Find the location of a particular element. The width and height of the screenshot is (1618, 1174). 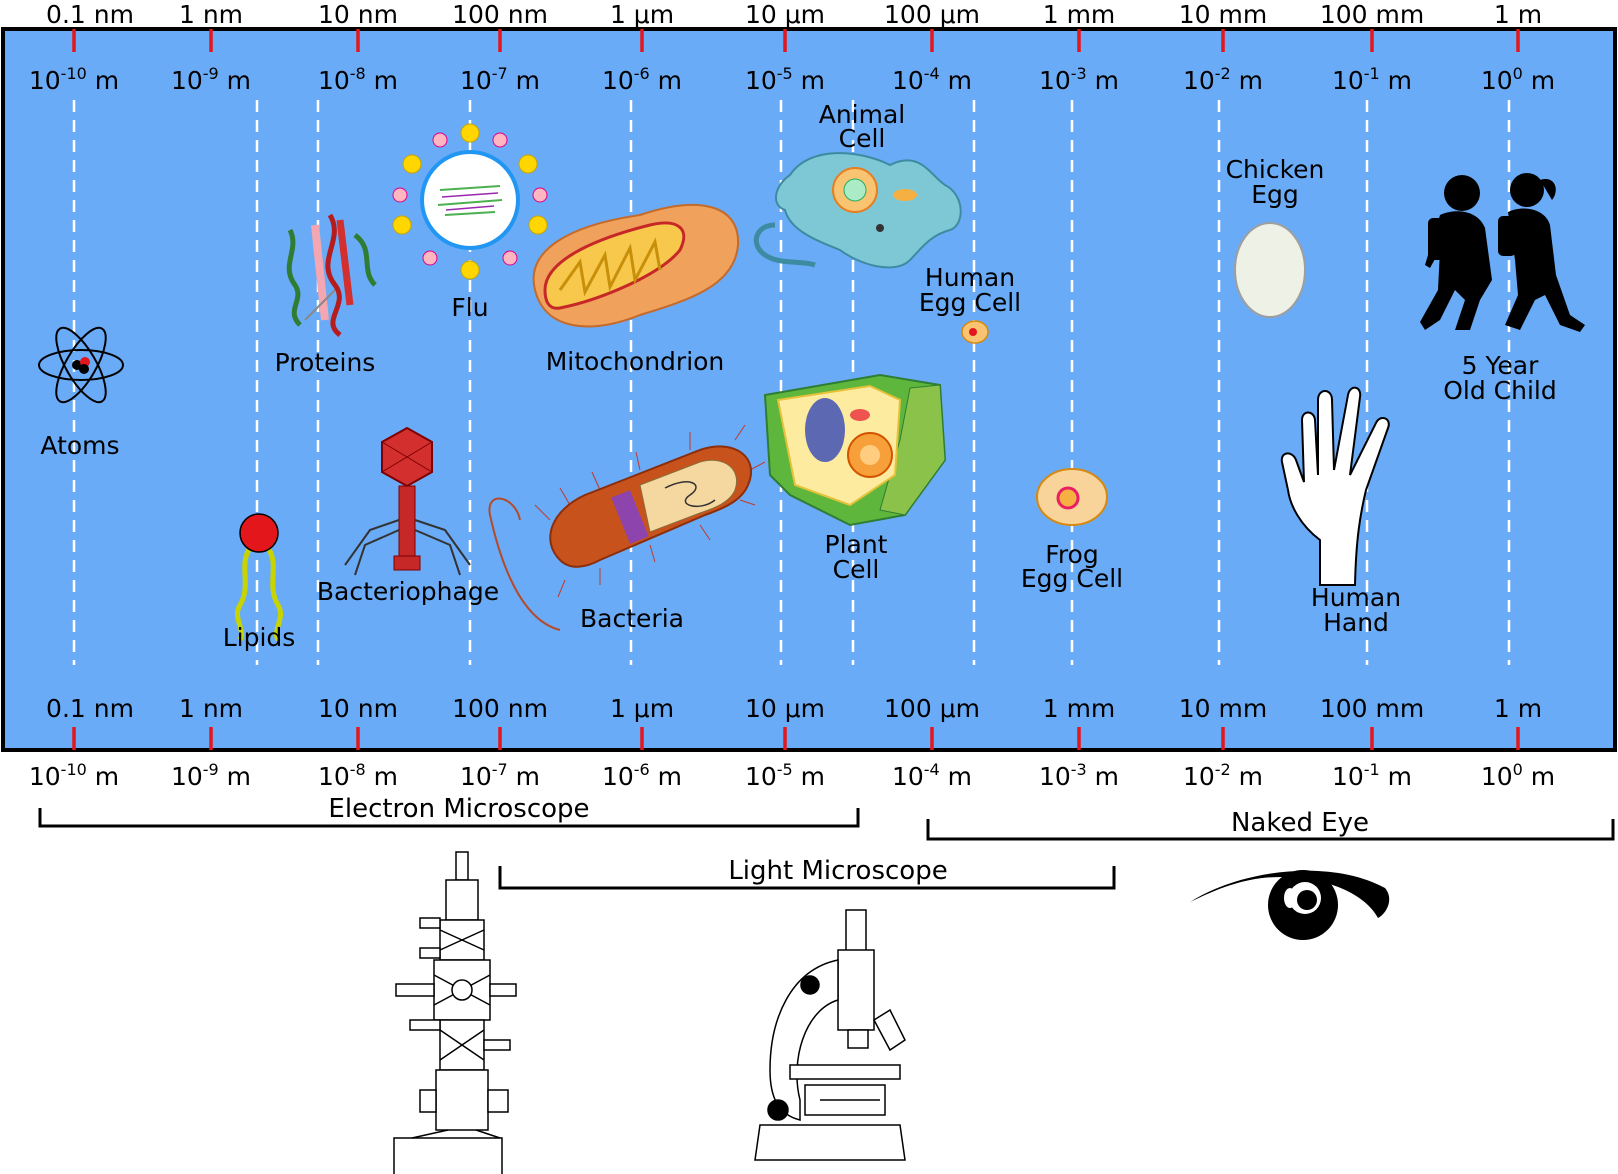

bottom-power-label: 100 m is located at coordinates (1518, 775).